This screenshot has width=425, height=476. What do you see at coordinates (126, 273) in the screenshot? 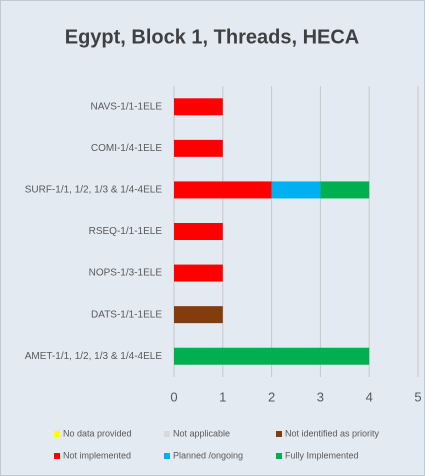
I see `y-tick-label: NOPS-1/3-1ELE` at bounding box center [126, 273].